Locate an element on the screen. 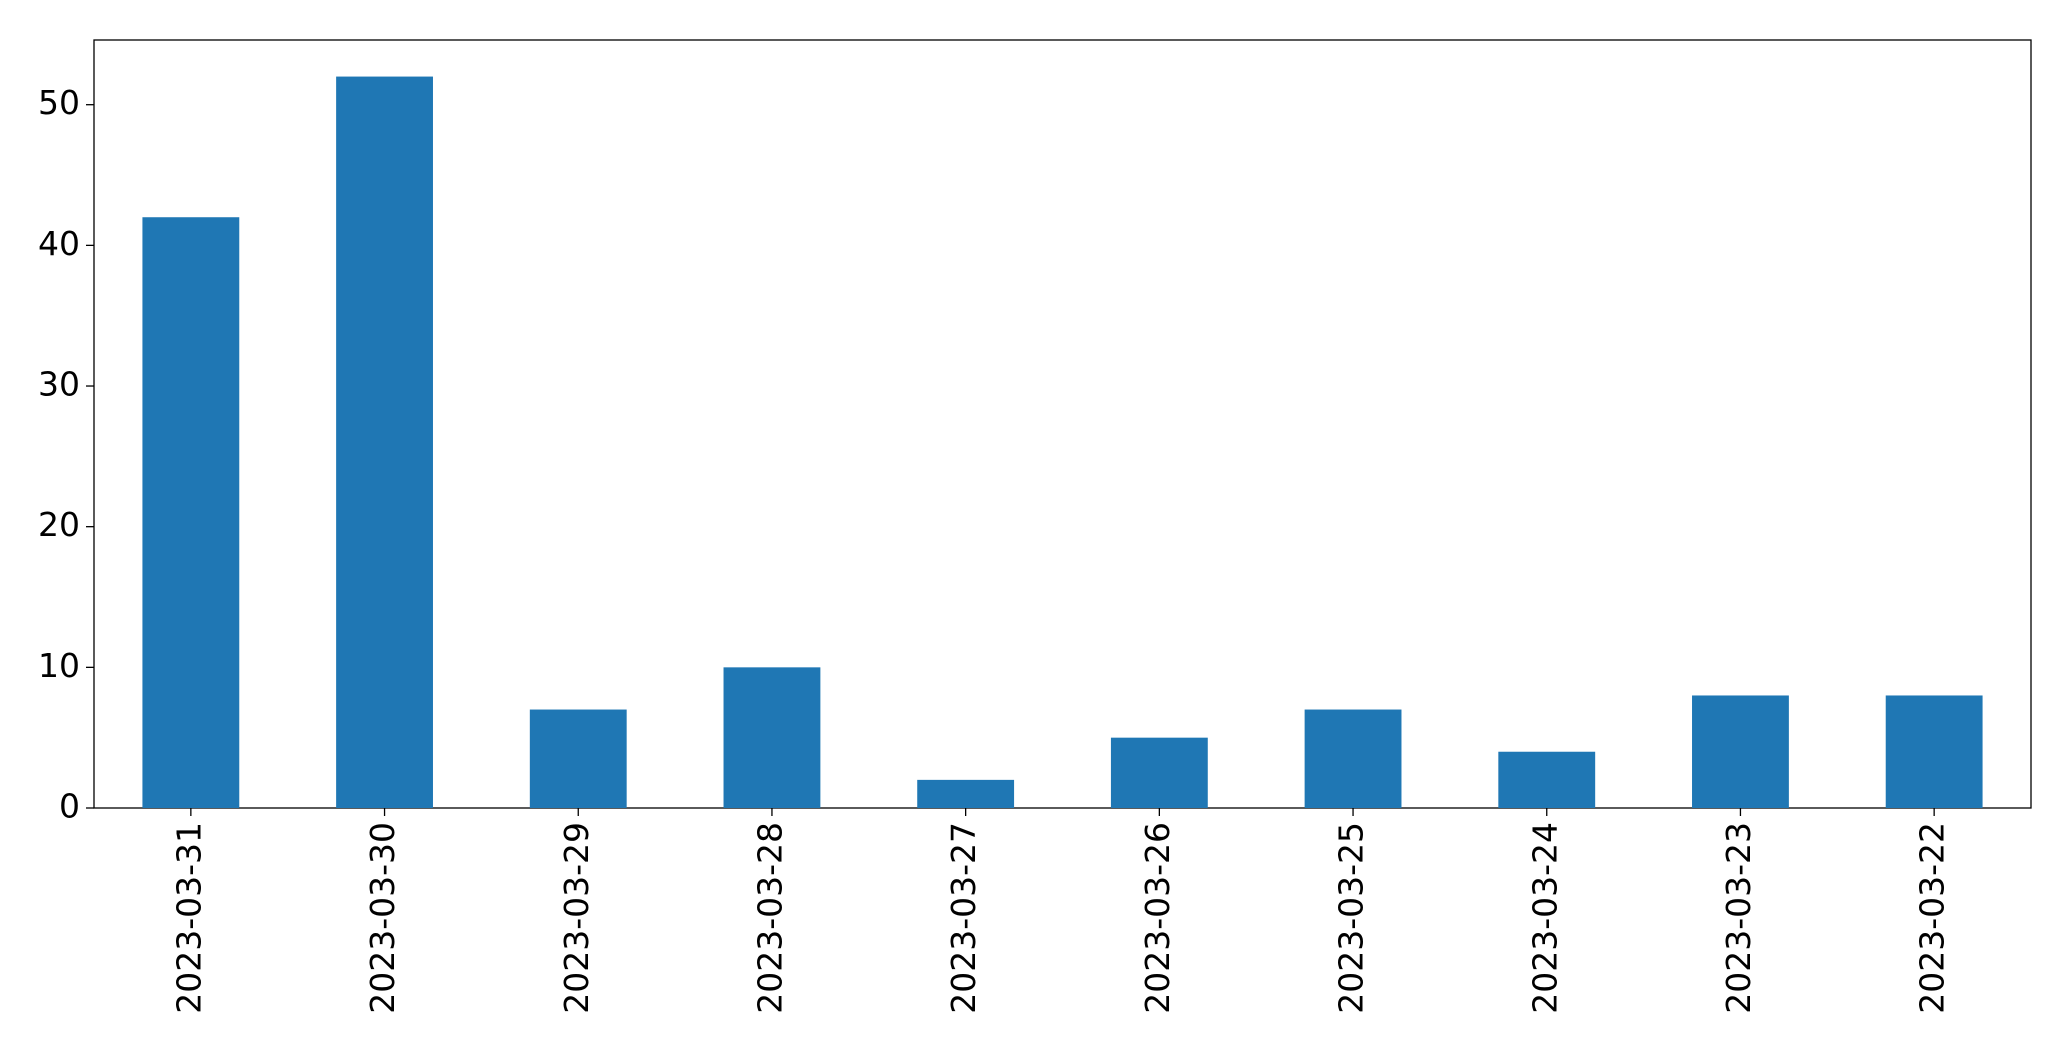  x-tick-label: 2023-03-27 is located at coordinates (963, 918).